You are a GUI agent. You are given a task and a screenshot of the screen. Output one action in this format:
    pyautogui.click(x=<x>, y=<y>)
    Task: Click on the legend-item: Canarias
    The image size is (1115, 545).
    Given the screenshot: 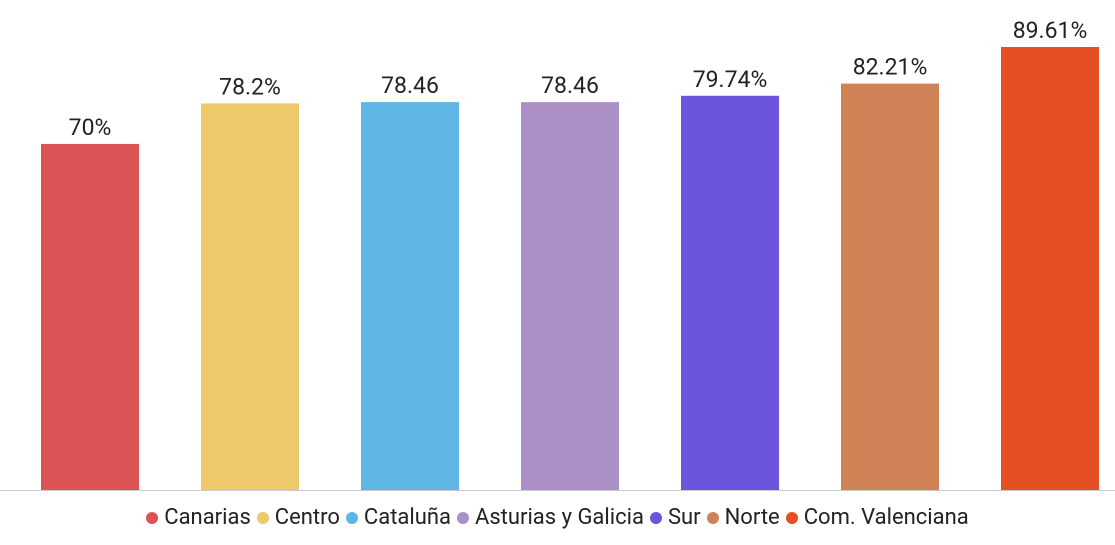 What is the action you would take?
    pyautogui.click(x=198, y=517)
    